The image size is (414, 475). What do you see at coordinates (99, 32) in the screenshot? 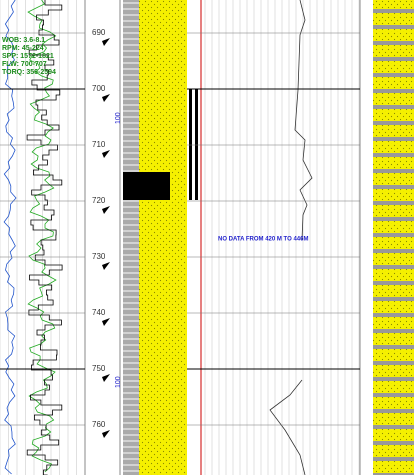
I see `depth-label: 690` at bounding box center [99, 32].